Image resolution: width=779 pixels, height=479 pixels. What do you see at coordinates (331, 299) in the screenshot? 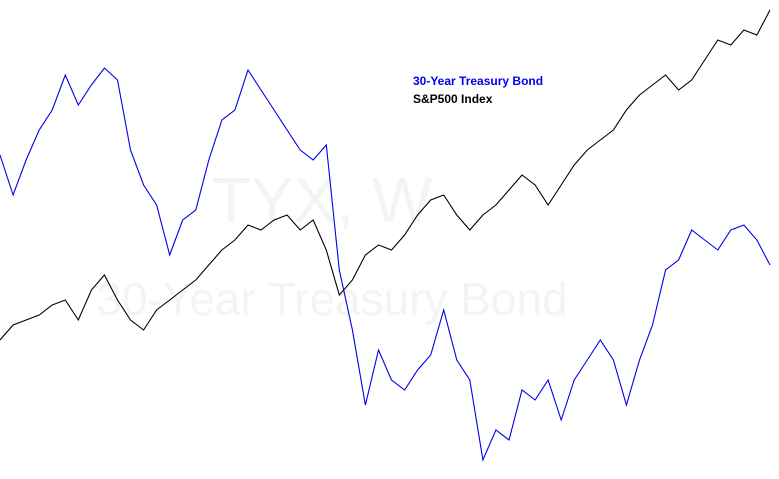
I see `watermark-name: 30-Year Treasury Bond` at bounding box center [331, 299].